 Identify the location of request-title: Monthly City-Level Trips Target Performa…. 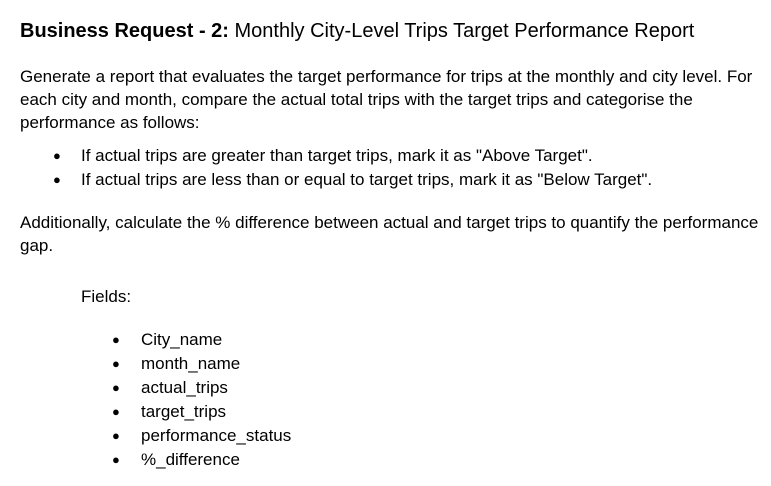
(461, 31).